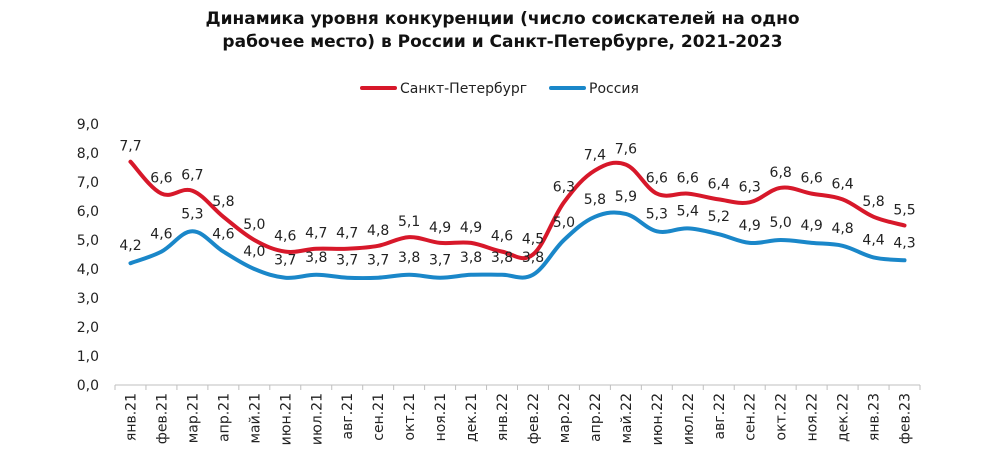 This screenshot has height=468, width=1005. What do you see at coordinates (88, 328) in the screenshot?
I see `y-tick-label: 2,0` at bounding box center [88, 328].